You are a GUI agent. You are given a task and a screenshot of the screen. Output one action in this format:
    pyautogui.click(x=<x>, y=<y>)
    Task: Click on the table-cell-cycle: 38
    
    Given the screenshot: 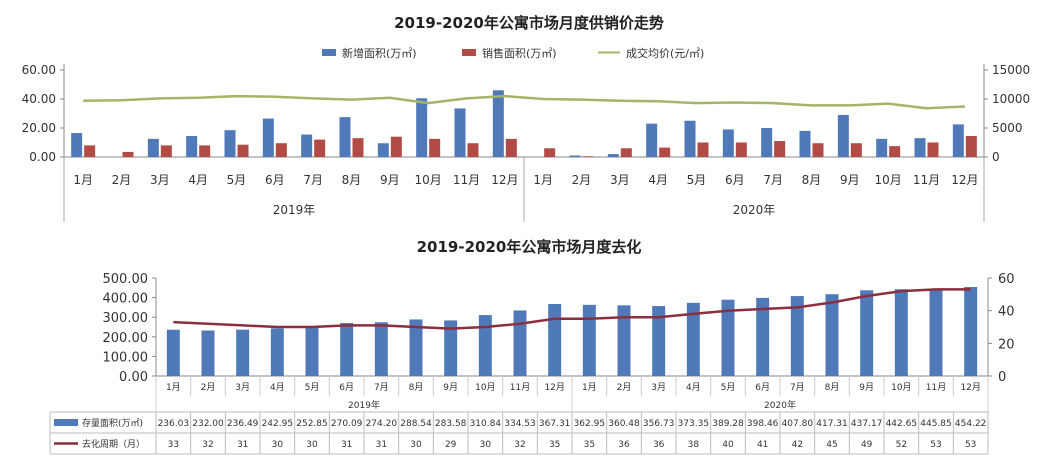 What is the action you would take?
    pyautogui.click(x=694, y=445)
    